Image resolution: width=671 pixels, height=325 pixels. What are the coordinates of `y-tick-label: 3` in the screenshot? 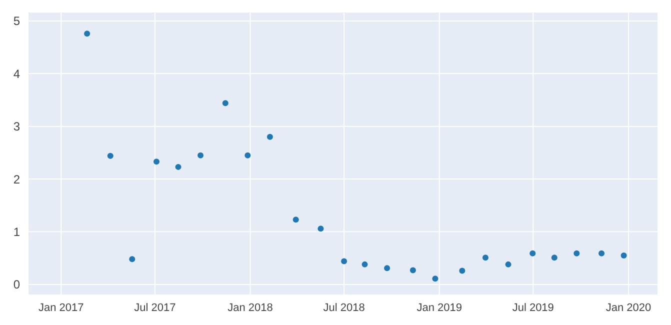 It's located at (16, 127).